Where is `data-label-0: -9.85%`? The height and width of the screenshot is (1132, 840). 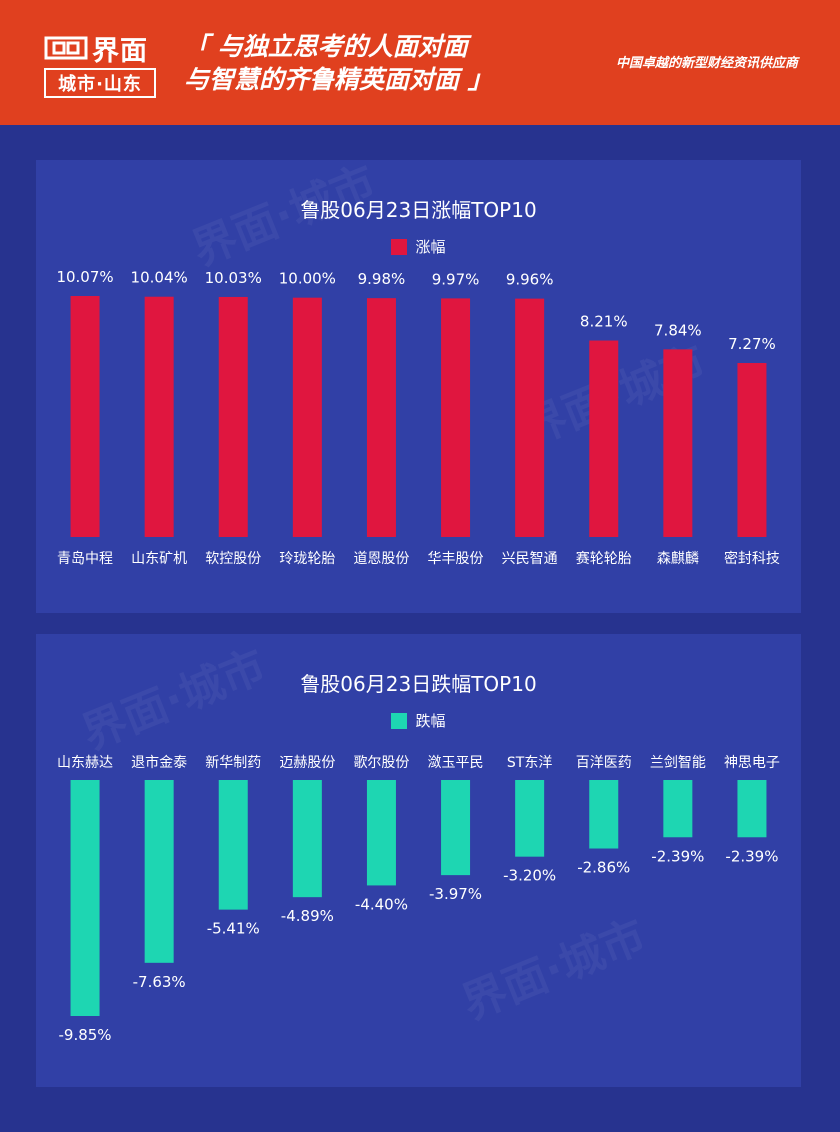
data-label-0: -9.85% is located at coordinates (85, 1035).